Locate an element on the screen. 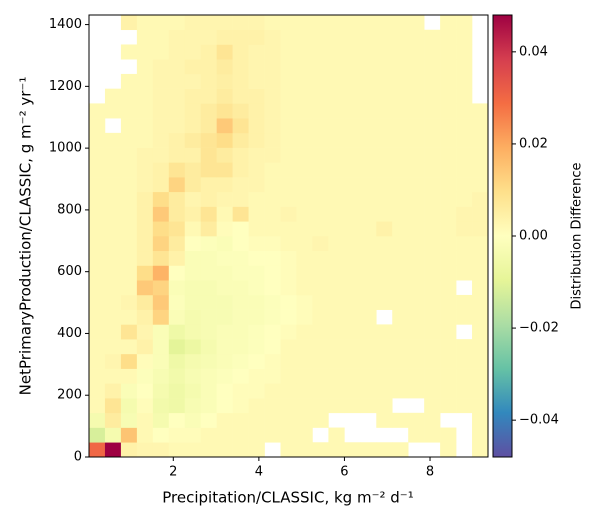 Image resolution: width=600 pixels, height=529 pixels. colorbar-tick-label: −0.02 is located at coordinates (539, 328).